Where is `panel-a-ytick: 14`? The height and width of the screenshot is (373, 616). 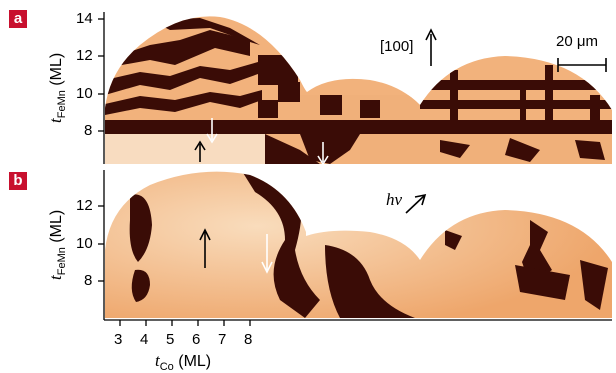
panel-a-ytick: 14 is located at coordinates (84, 18).